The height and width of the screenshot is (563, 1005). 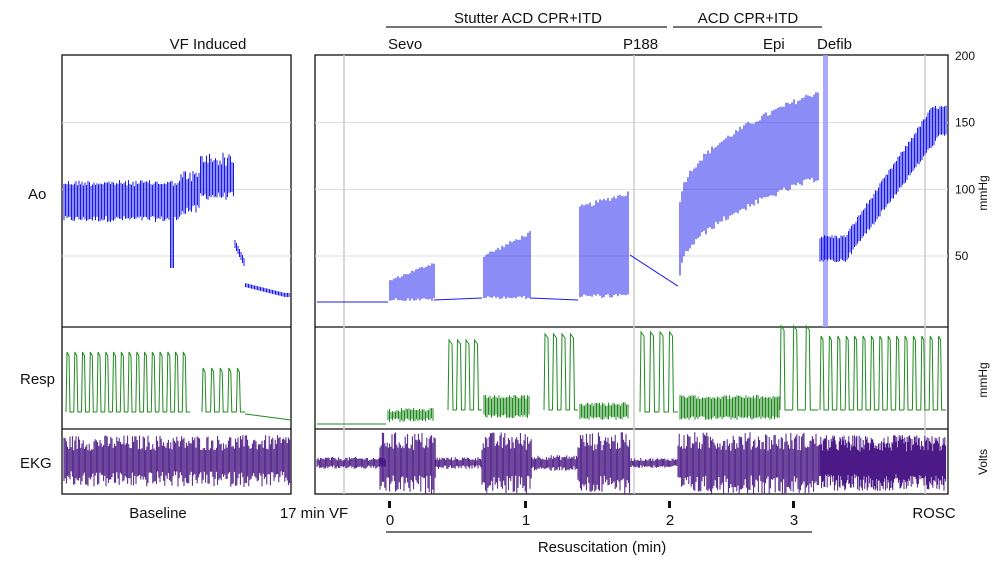 I want to click on x-tick-label-2: 2, so click(x=670, y=520).